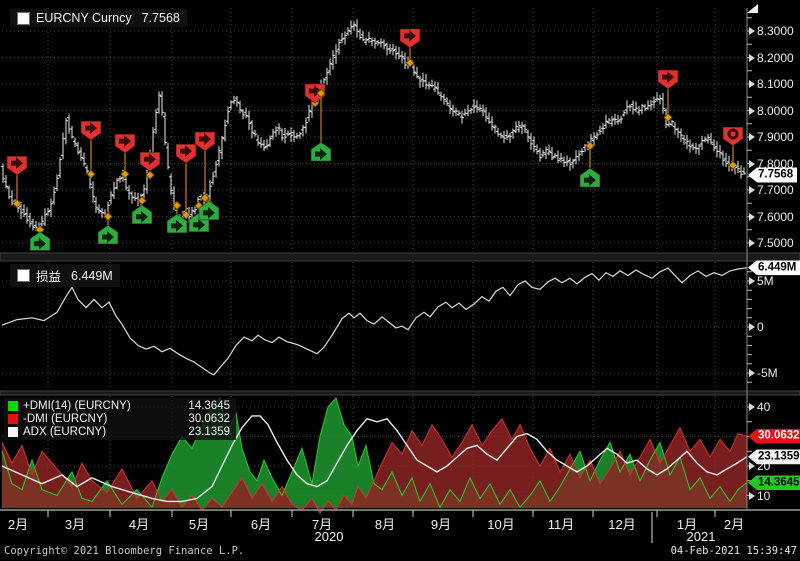  Describe the element at coordinates (209, 432) in the screenshot. I see `adx-value: 23.1359` at that location.